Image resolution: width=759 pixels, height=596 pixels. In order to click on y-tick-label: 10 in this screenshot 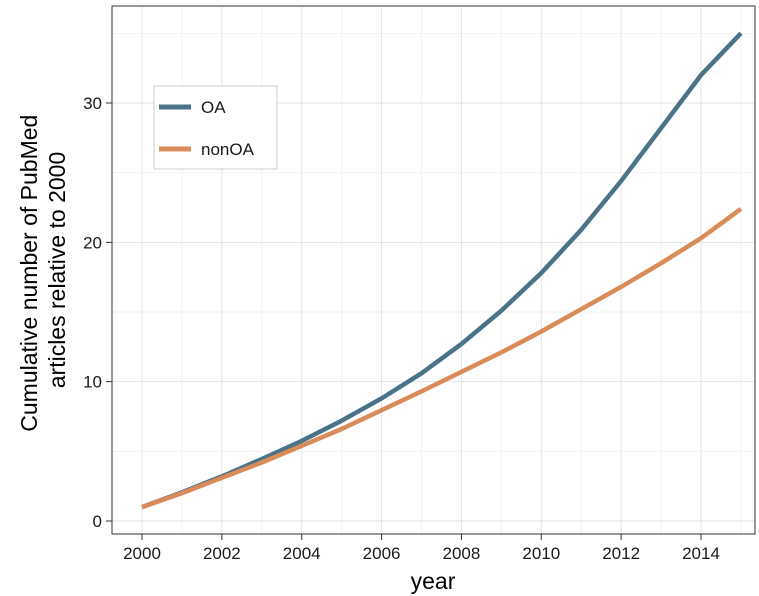, I will do `click(92, 382)`.